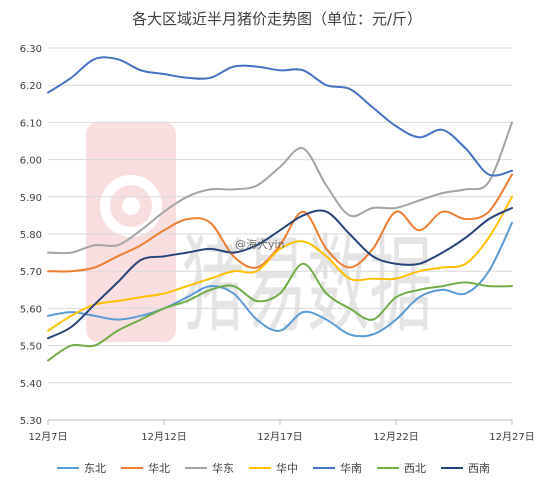  Describe the element at coordinates (31, 384) in the screenshot. I see `y-tick-label: 5.40` at that location.